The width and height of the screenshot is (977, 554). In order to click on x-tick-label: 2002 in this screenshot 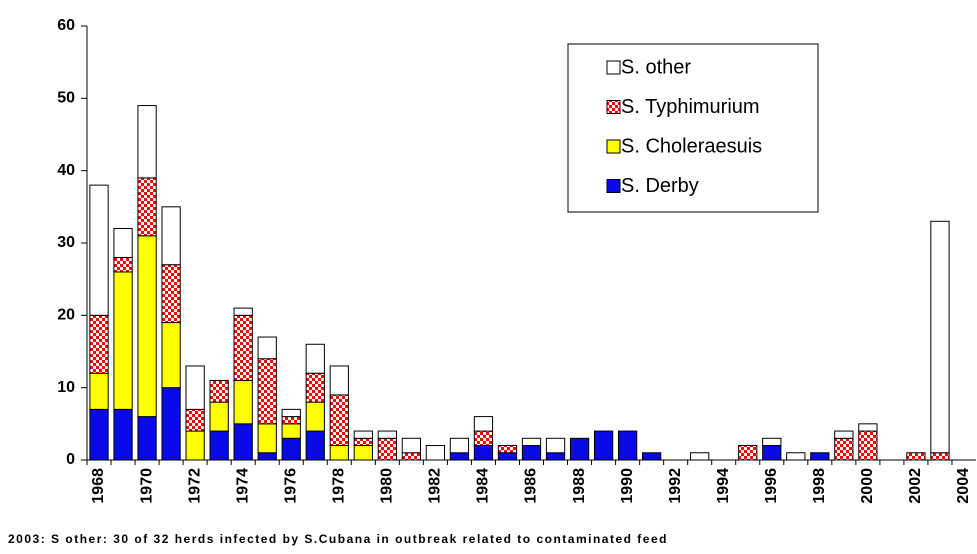, I will do `click(915, 486)`.